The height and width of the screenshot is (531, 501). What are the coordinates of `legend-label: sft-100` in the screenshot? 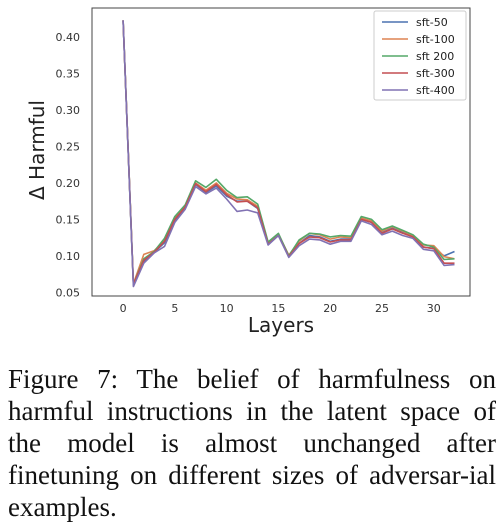 It's located at (435, 39).